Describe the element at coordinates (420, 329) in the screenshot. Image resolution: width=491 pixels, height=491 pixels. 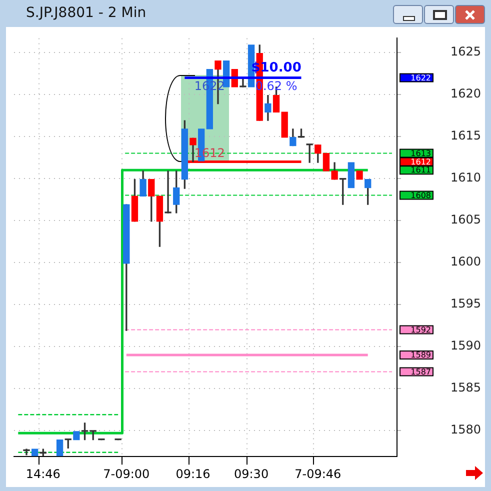
I see `ref-line-label: 1592` at that location.